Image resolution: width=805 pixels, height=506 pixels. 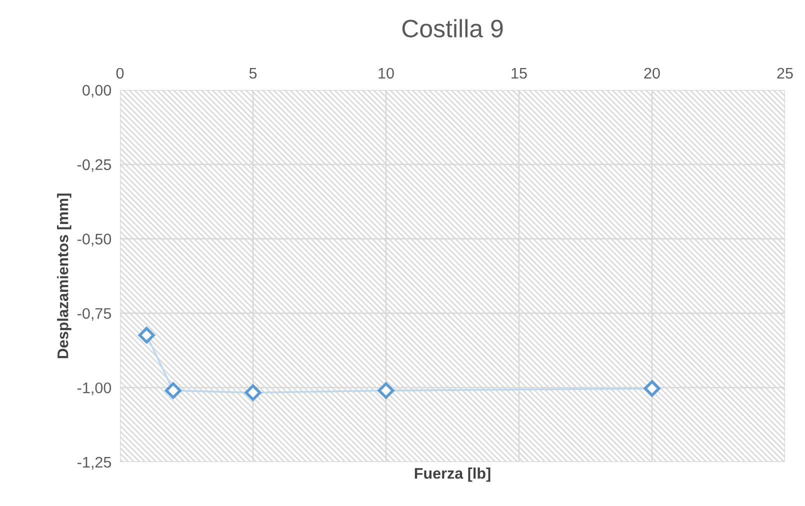 I want to click on y-tick-label: -0,75, so click(x=95, y=314).